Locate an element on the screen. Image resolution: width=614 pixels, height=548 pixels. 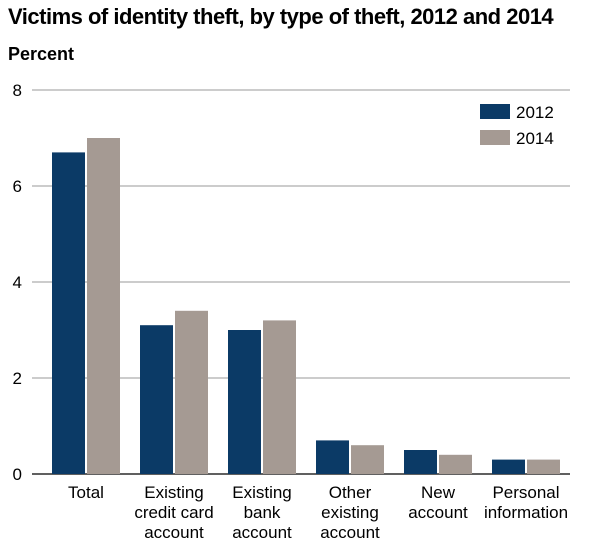
y-tick-label: 4 is located at coordinates (17, 282).